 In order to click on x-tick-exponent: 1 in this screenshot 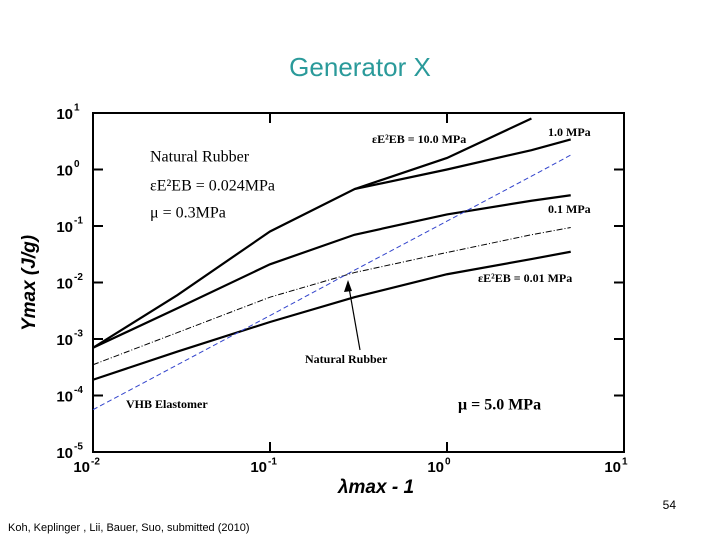, I will do `click(625, 462)`.